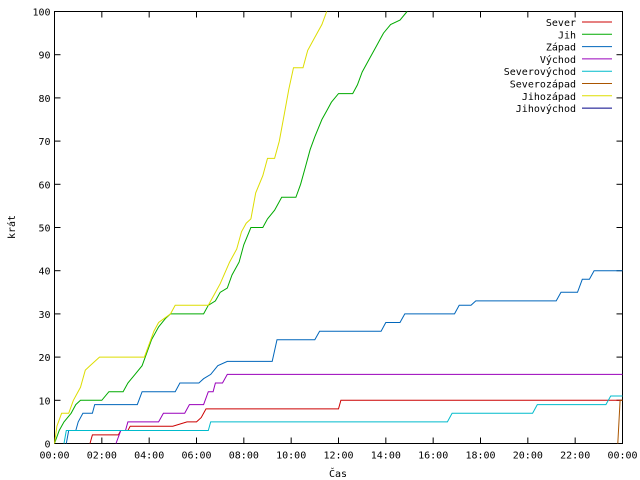 The width and height of the screenshot is (640, 480). I want to click on x-tick-label: 06:00, so click(196, 456).